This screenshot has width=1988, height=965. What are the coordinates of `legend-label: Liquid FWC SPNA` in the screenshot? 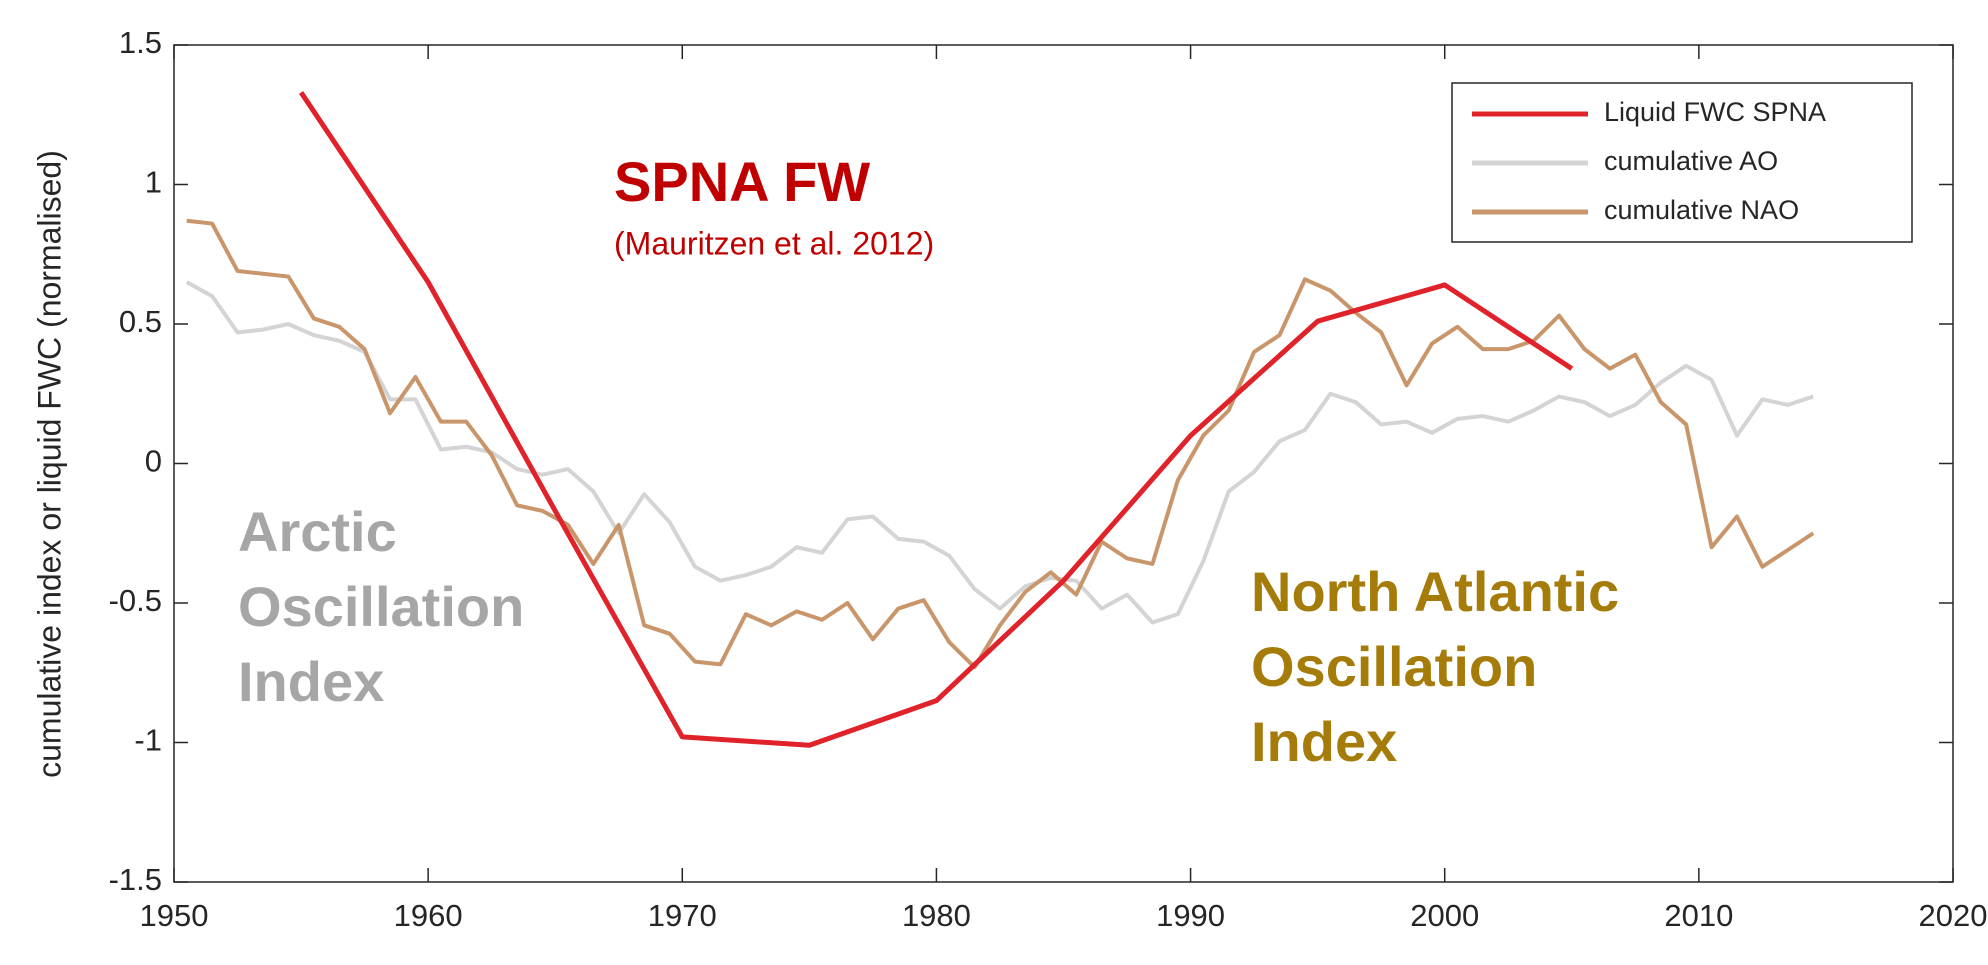 It's located at (1715, 112).